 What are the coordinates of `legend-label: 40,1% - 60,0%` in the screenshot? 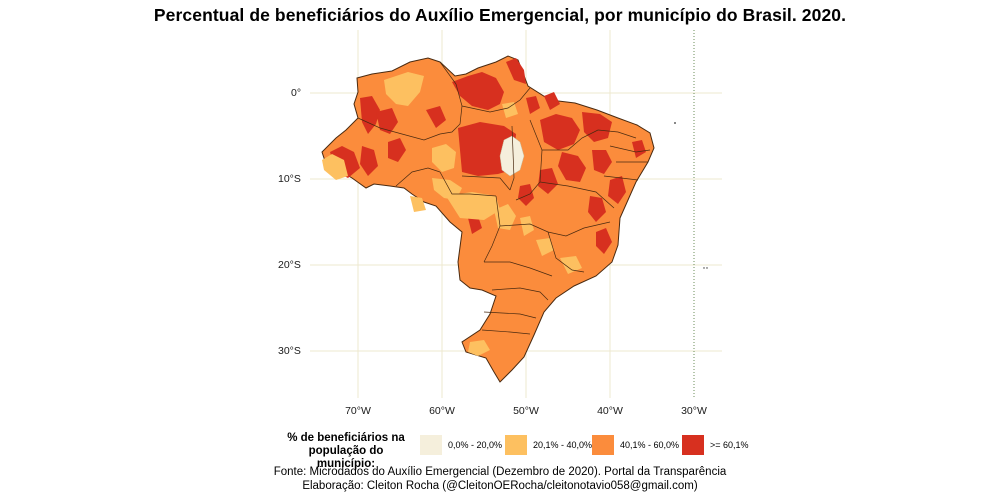 It's located at (650, 445).